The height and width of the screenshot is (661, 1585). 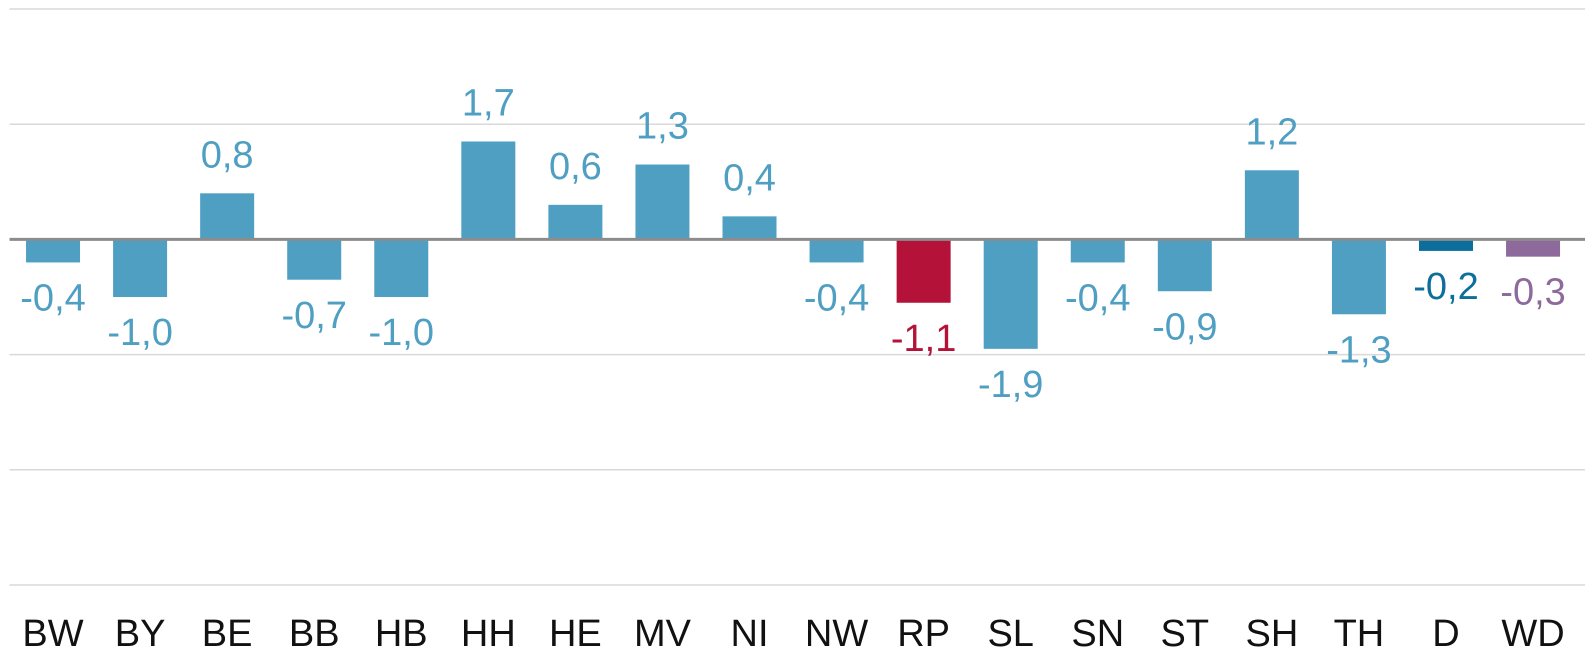 I want to click on x-tick-label: NW, so click(x=836, y=634).